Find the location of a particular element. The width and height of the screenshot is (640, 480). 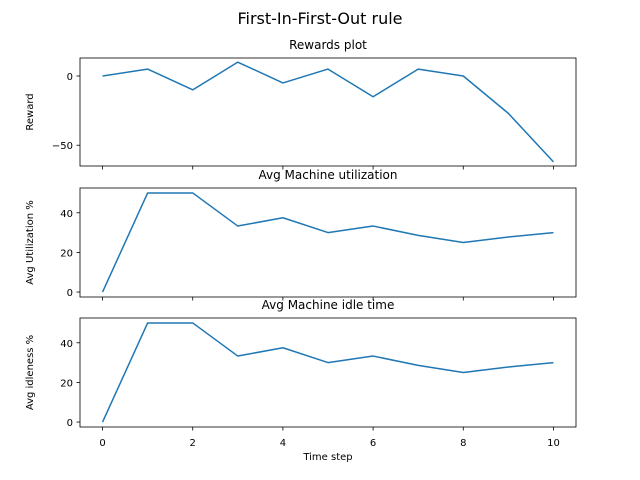

y-axis-label: Avg Utilization % is located at coordinates (30, 242).